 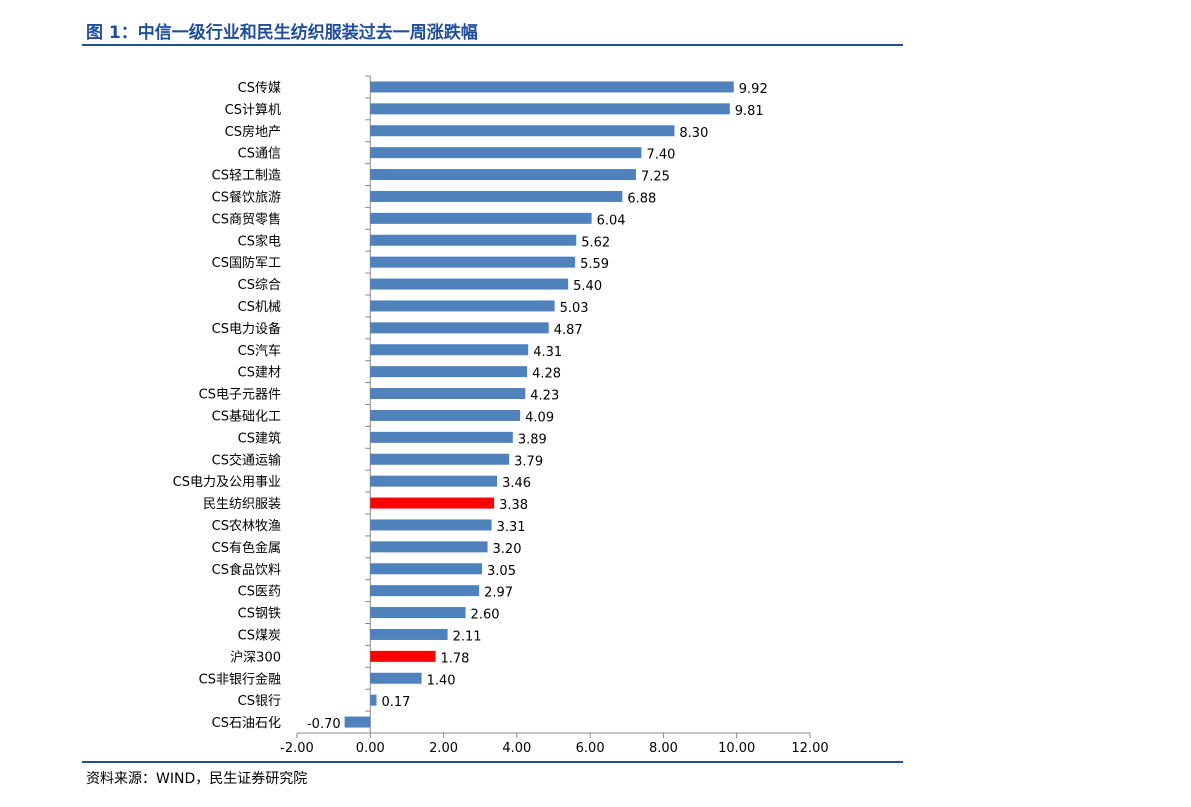 I want to click on data-label: 6.88, so click(x=641, y=198).